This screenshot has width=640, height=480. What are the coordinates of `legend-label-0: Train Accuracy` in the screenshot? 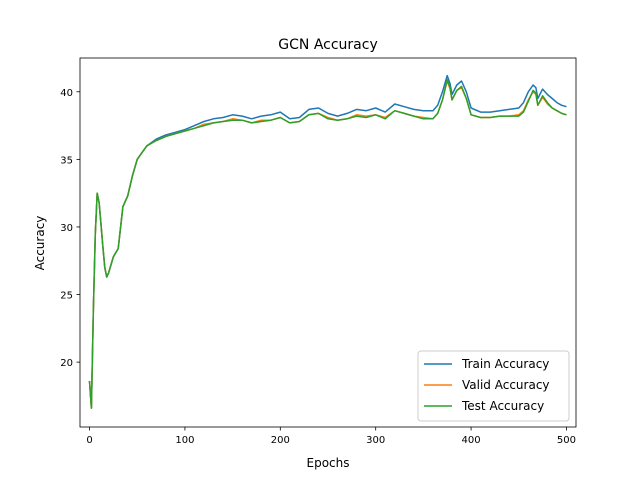 It's located at (505, 364).